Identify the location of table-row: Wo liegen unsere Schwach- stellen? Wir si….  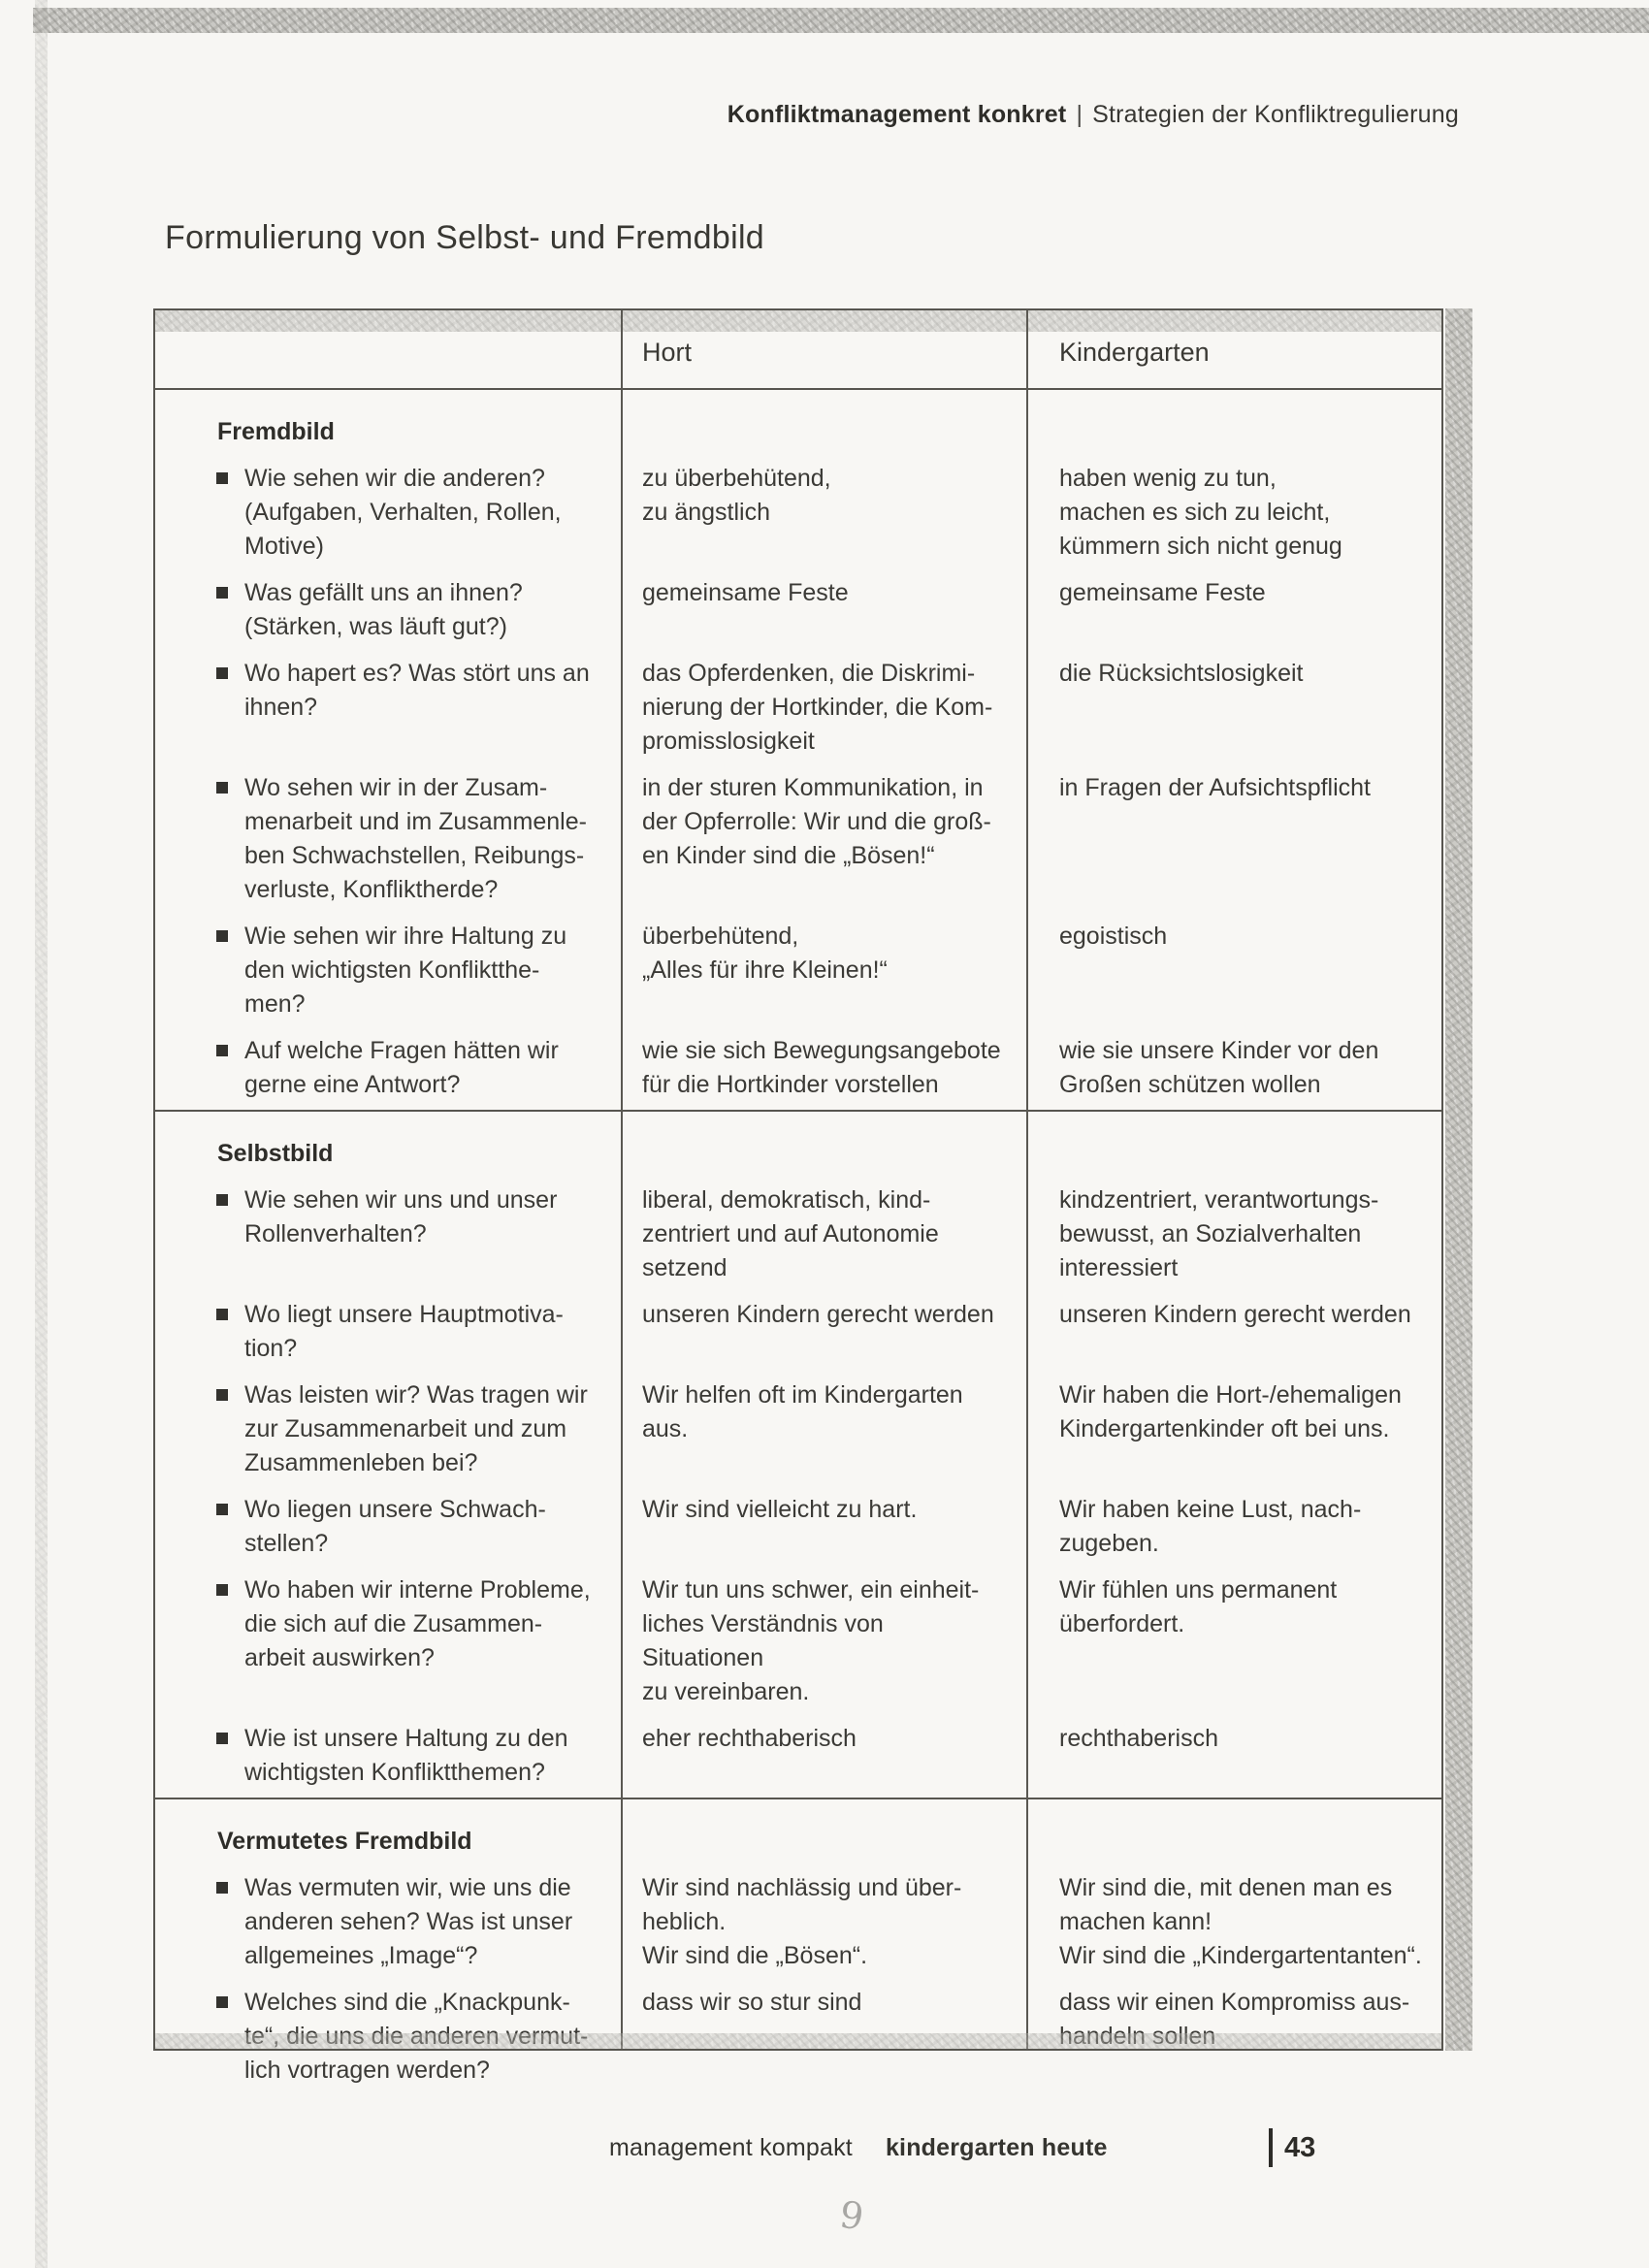
(798, 1527).